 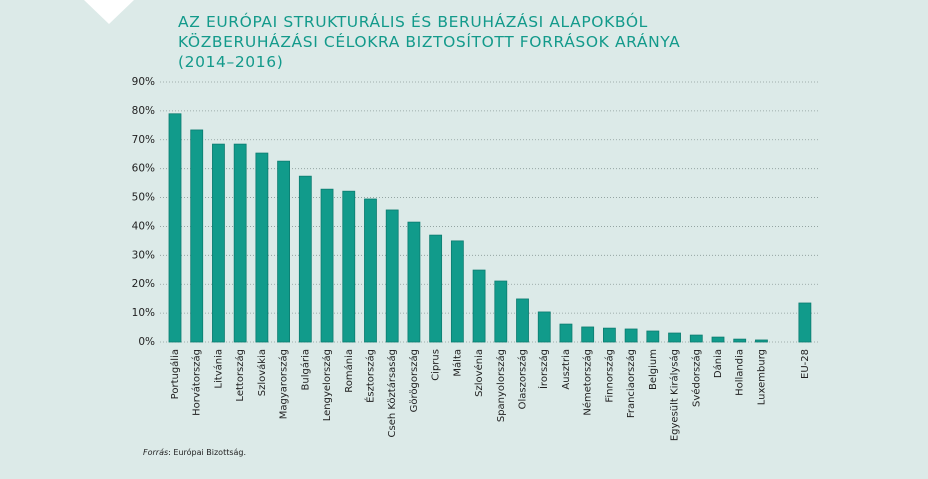 I want to click on y-tick-label: 50%, so click(x=143, y=198).